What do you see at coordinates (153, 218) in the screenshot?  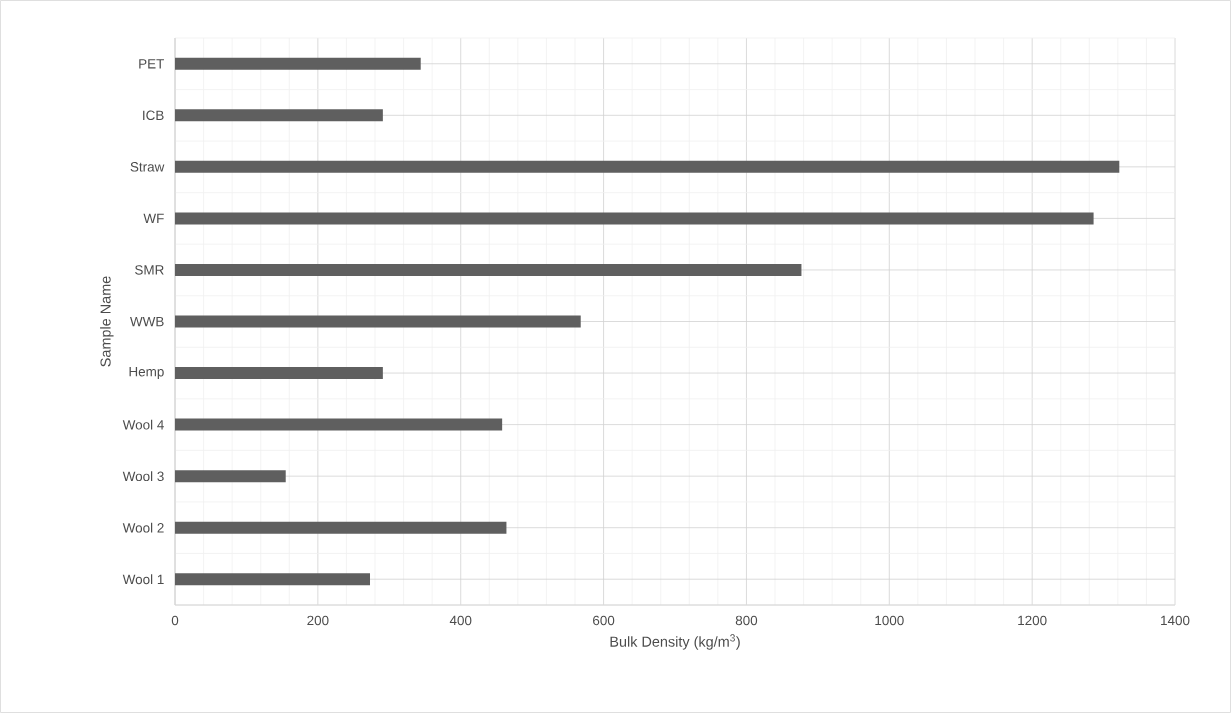 I see `y-tick-label: WF` at bounding box center [153, 218].